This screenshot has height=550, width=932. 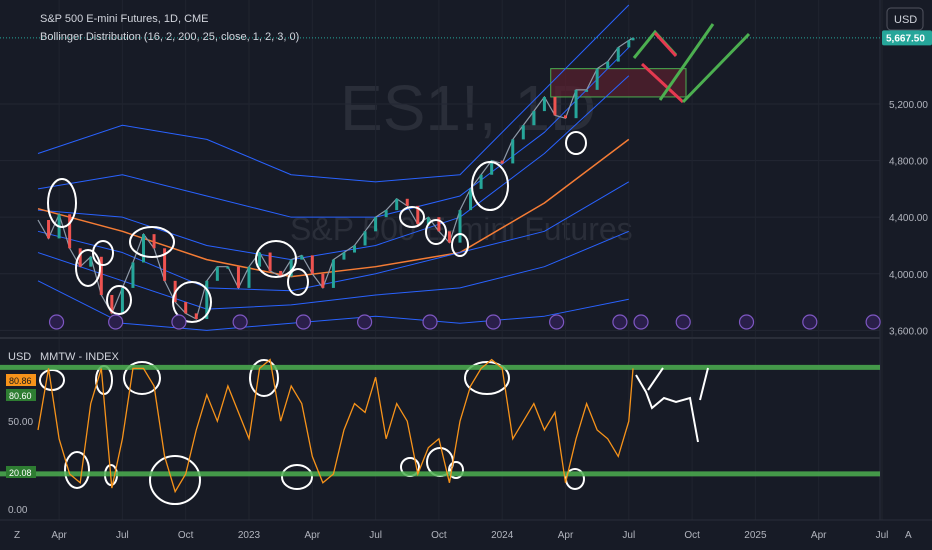 I want to click on time-tick-label: Jul, so click(x=375, y=535).